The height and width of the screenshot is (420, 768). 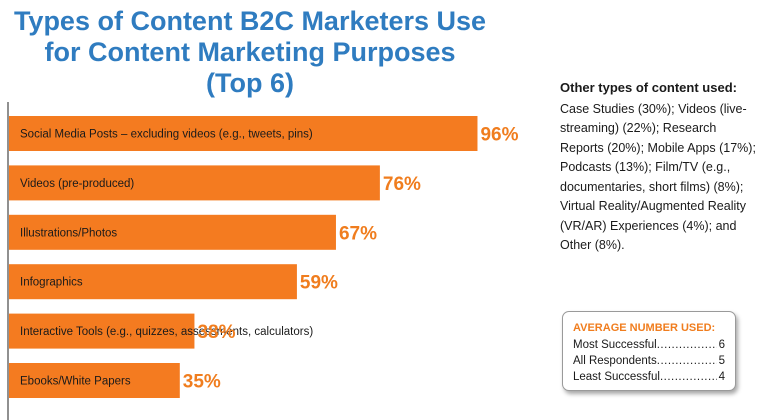 What do you see at coordinates (652, 186) in the screenshot?
I see `other-content-types-line: documentaries, short films) (8%);` at bounding box center [652, 186].